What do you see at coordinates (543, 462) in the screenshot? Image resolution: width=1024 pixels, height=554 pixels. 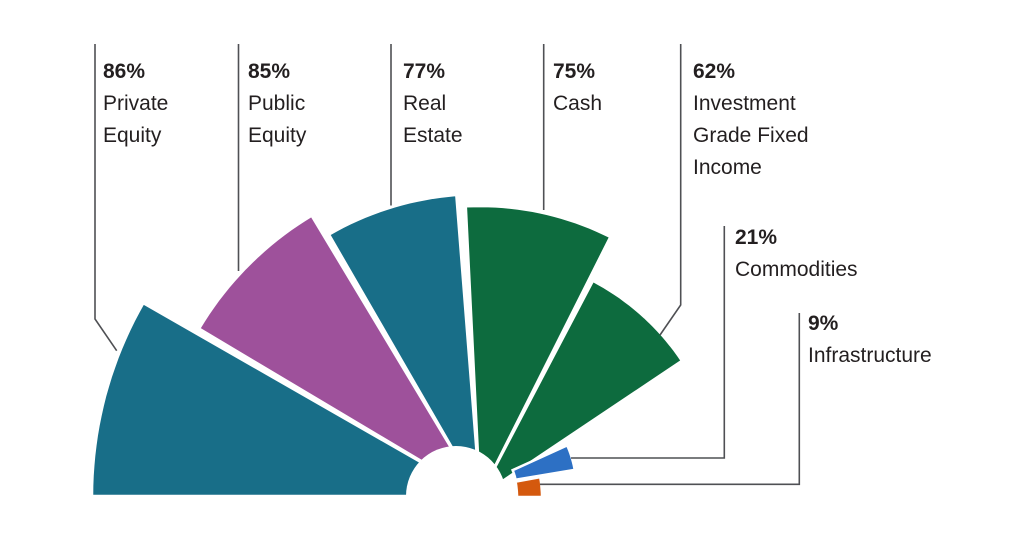 I see `wedge-commodities` at bounding box center [543, 462].